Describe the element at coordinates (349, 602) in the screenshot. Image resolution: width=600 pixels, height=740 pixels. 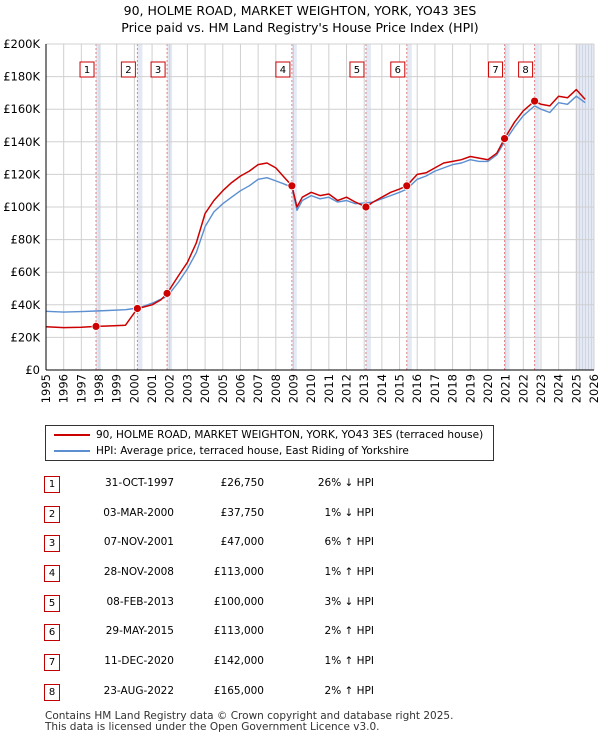
I see `sale-hpi-diff: 3% ↓ HPI` at that location.